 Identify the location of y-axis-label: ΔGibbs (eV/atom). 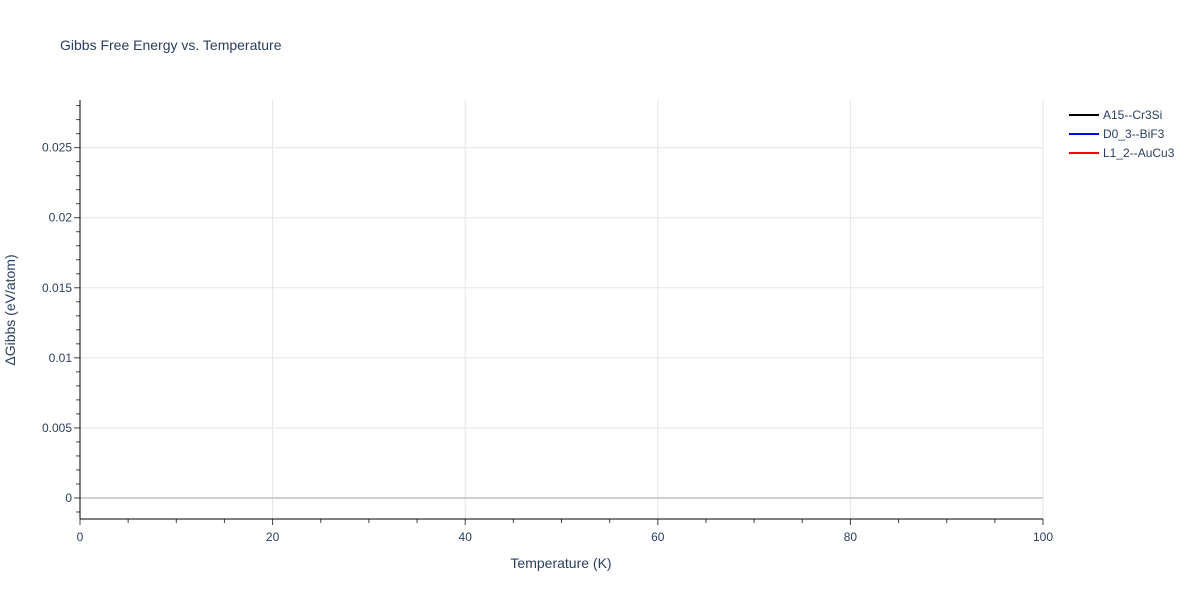
(10, 309).